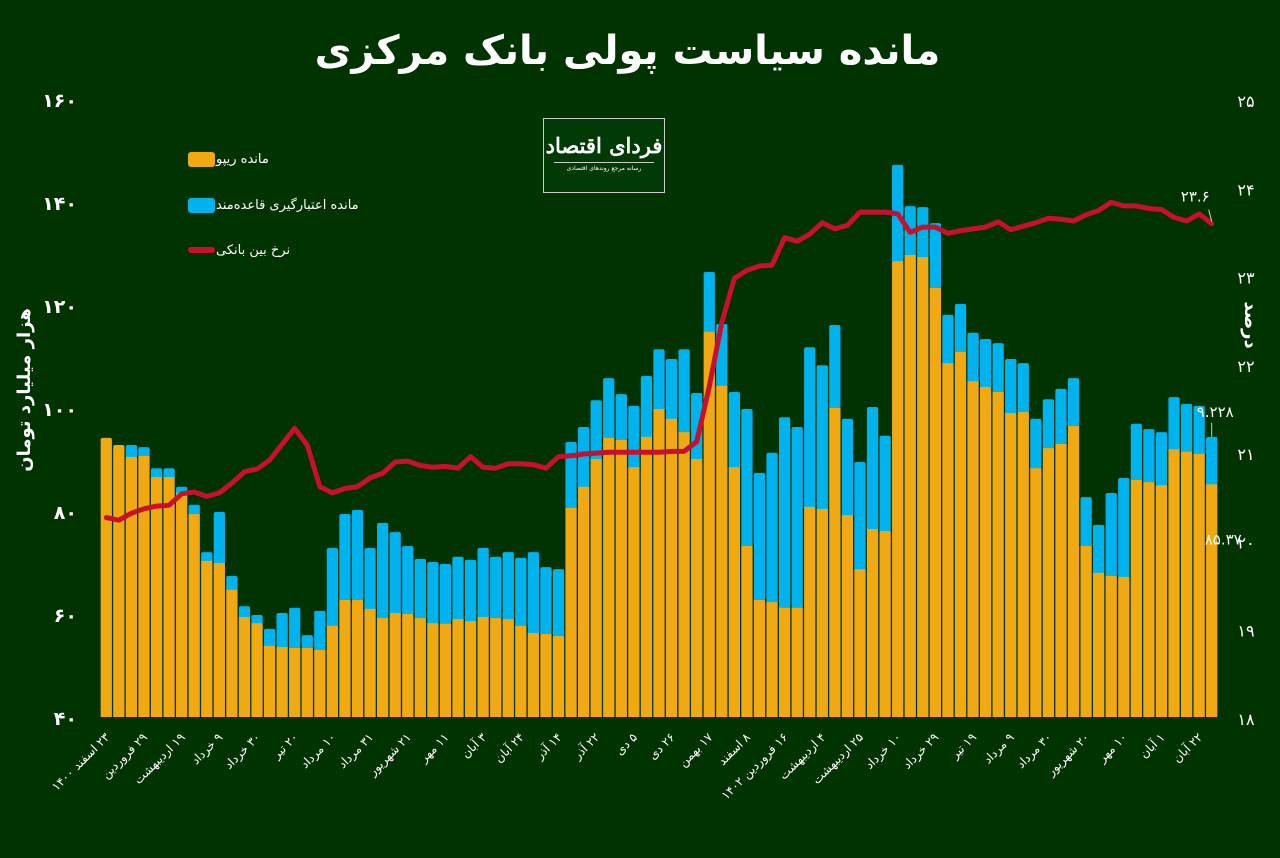 The width and height of the screenshot is (1280, 858). Describe the element at coordinates (627, 51) in the screenshot. I see `chart-title: مانده سیاست پولی بانک مرکزی` at that location.